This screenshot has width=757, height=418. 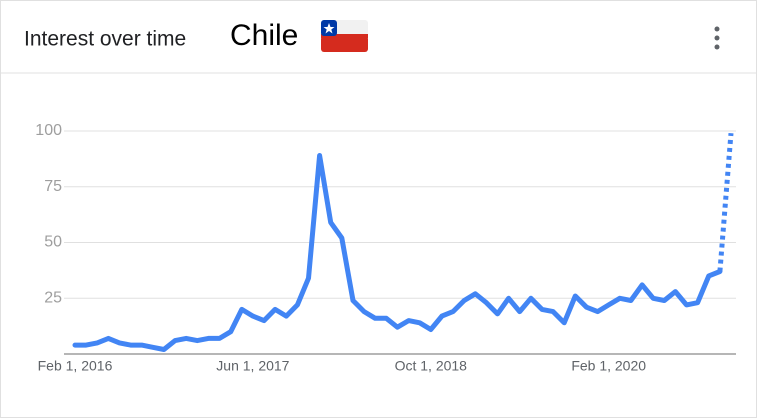 What do you see at coordinates (48, 130) in the screenshot?
I see `y-tick-label: 100` at bounding box center [48, 130].